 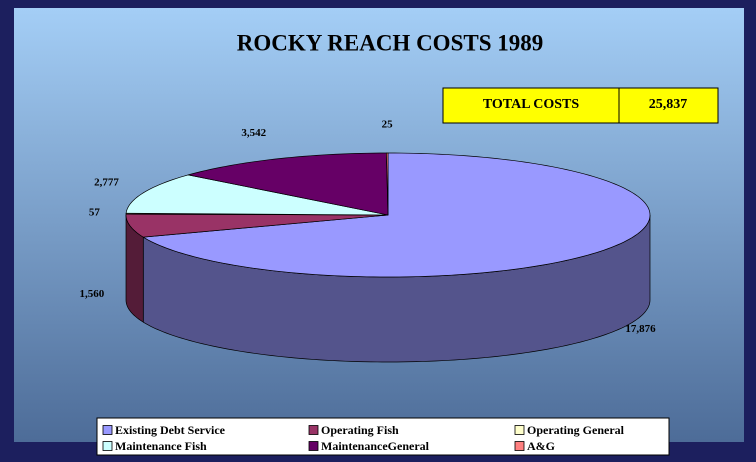 I want to click on total-label-cell, so click(x=531, y=105).